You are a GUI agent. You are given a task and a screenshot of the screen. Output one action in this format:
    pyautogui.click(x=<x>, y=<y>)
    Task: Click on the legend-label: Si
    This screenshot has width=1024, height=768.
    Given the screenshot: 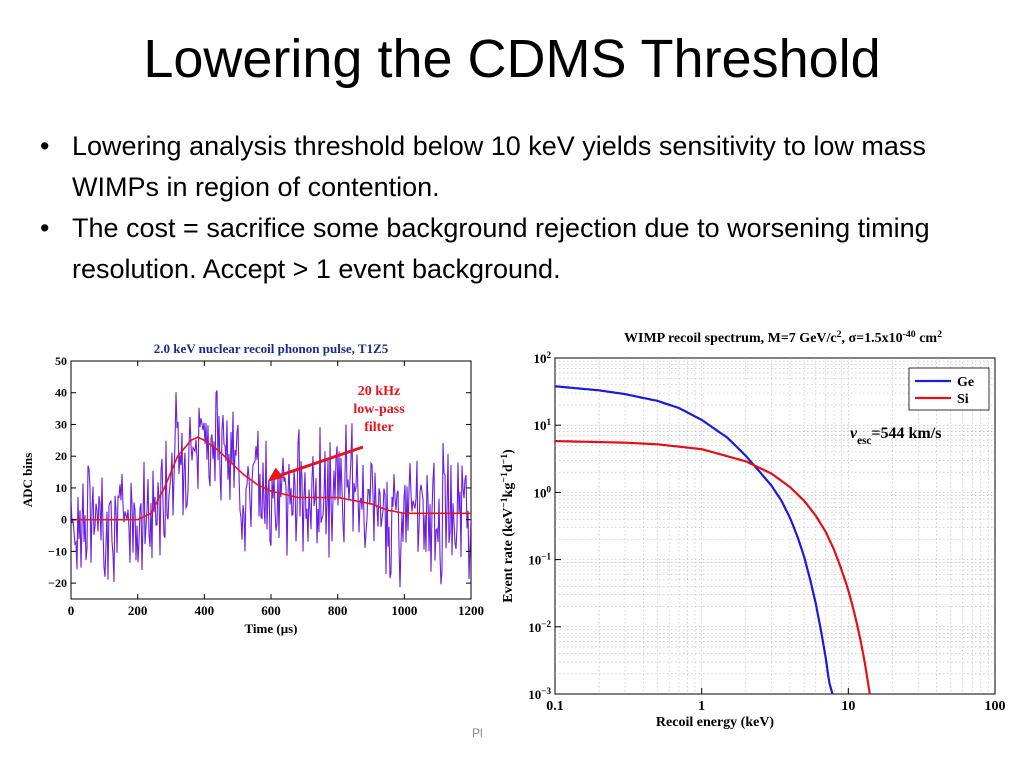 What is the action you would take?
    pyautogui.click(x=963, y=399)
    